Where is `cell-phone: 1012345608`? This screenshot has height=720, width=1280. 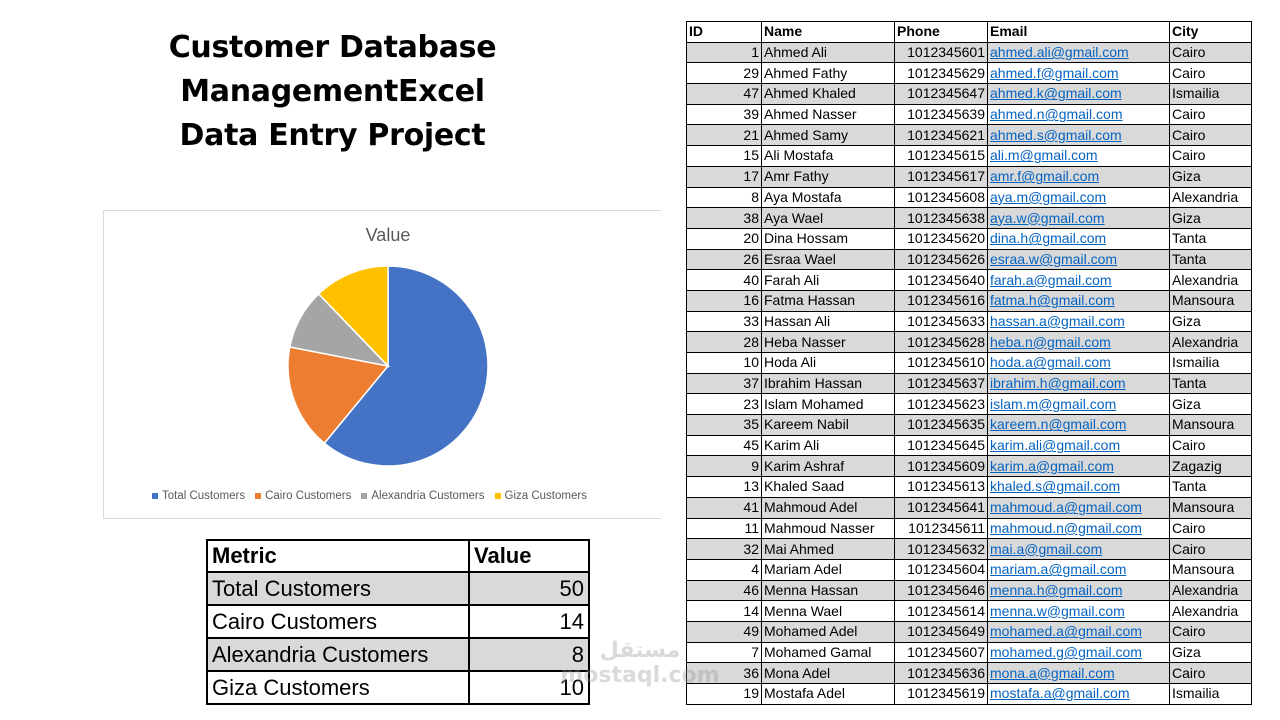
cell-phone: 1012345608 is located at coordinates (941, 197).